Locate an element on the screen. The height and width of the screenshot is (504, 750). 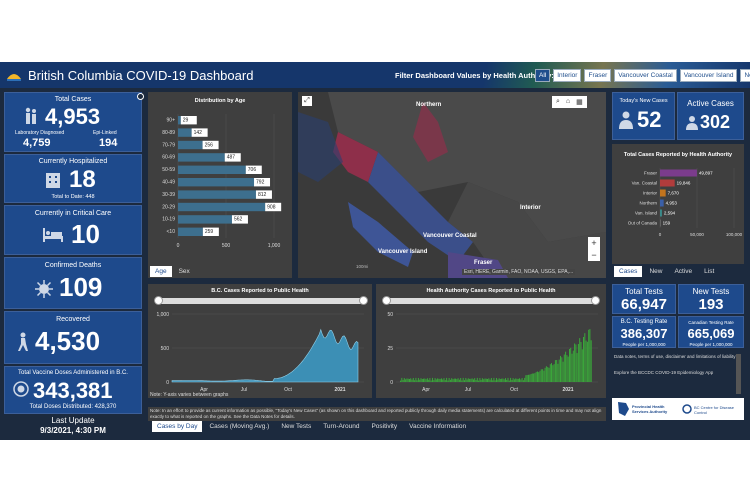
age-value-label: 487 is located at coordinates (231, 158).